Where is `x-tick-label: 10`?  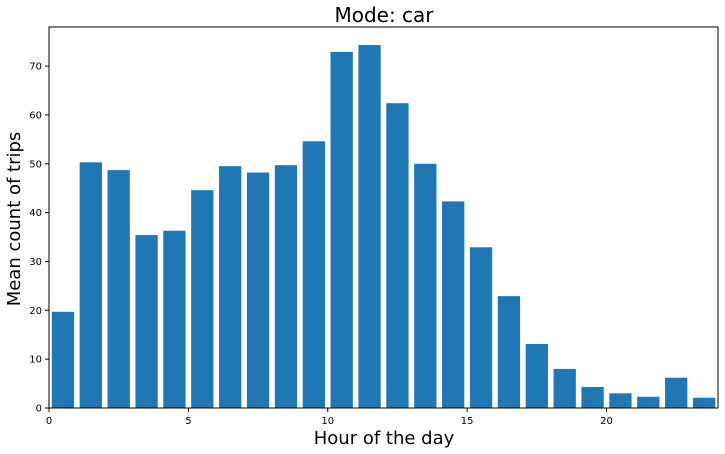
x-tick-label: 10 is located at coordinates (327, 421).